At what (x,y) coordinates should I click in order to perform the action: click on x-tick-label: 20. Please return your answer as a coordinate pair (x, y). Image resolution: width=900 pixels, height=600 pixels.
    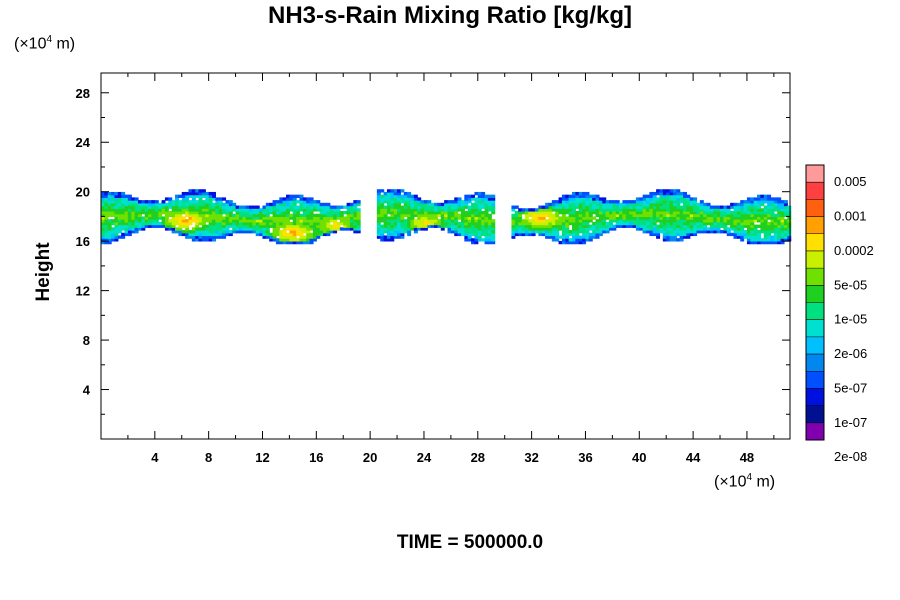
    Looking at the image, I should click on (370, 457).